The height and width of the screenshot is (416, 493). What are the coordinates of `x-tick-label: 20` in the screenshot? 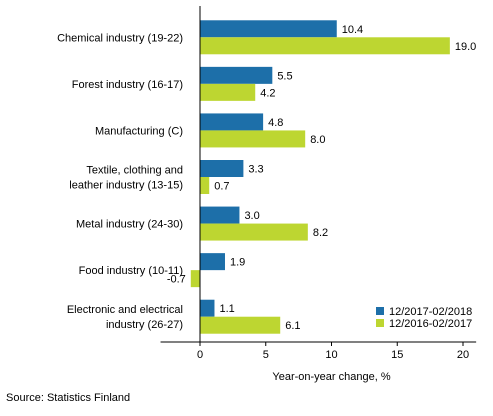 It's located at (463, 355).